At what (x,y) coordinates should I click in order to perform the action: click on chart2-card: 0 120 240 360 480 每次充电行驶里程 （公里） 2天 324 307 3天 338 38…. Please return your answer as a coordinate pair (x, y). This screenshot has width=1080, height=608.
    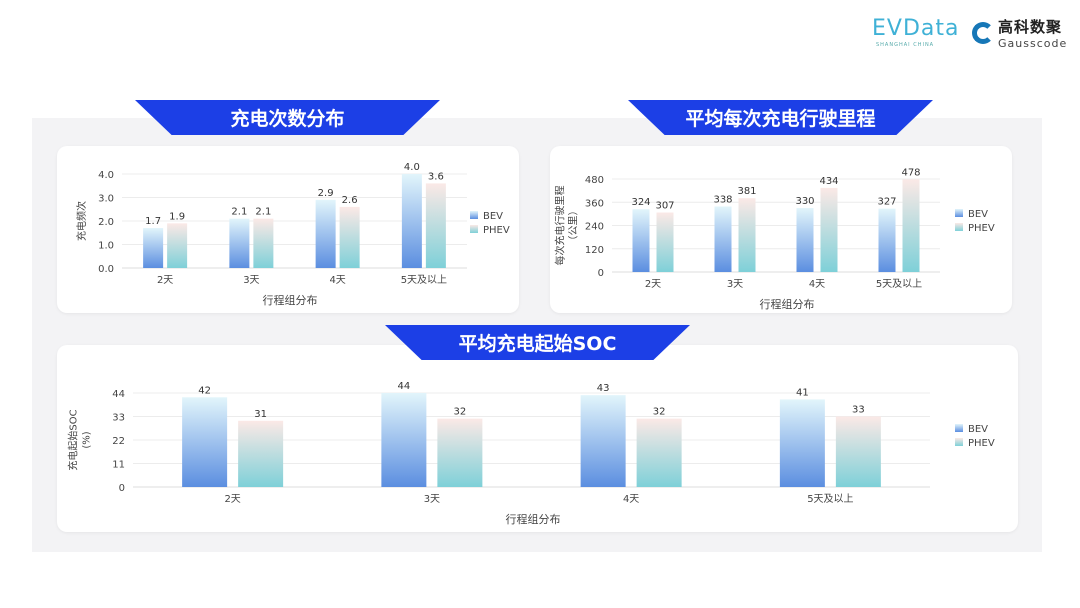
    Looking at the image, I should click on (781, 229).